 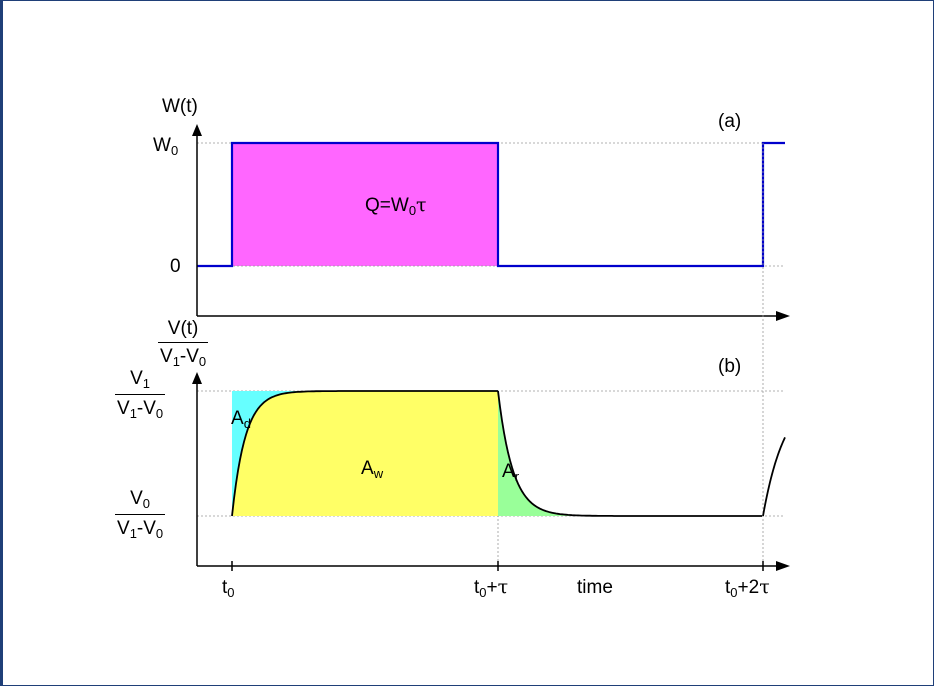 I want to click on voltage-decay-curve, so click(x=629, y=453).